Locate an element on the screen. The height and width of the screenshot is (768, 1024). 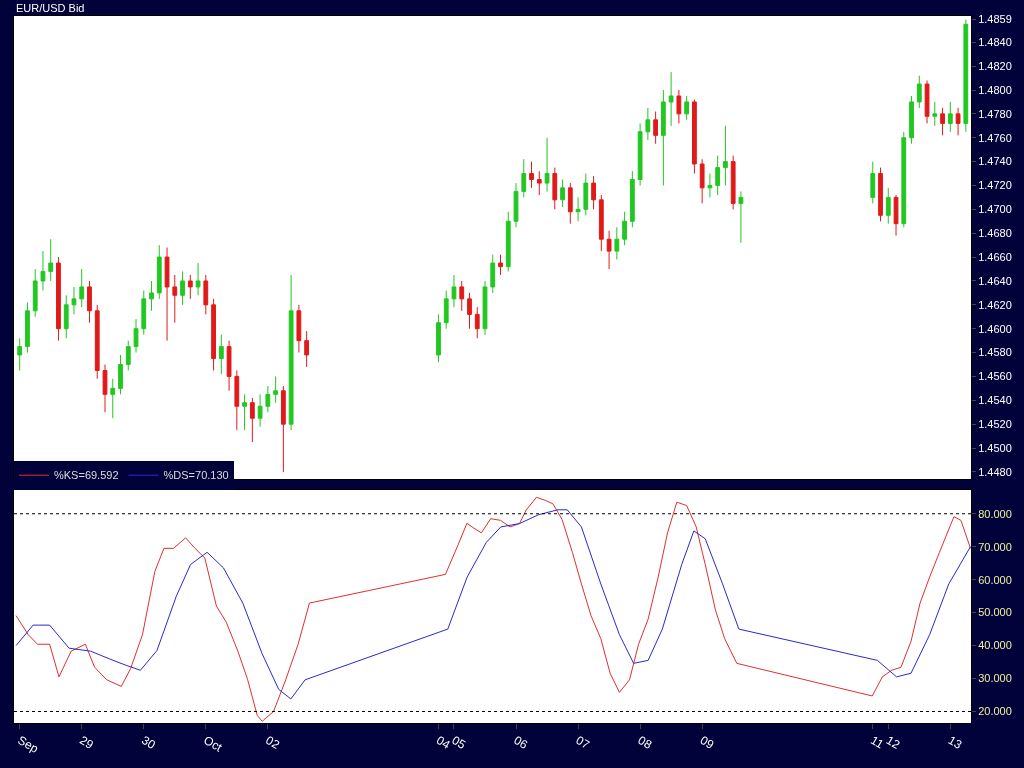
y-tick-label: 1.4740 is located at coordinates (995, 161).